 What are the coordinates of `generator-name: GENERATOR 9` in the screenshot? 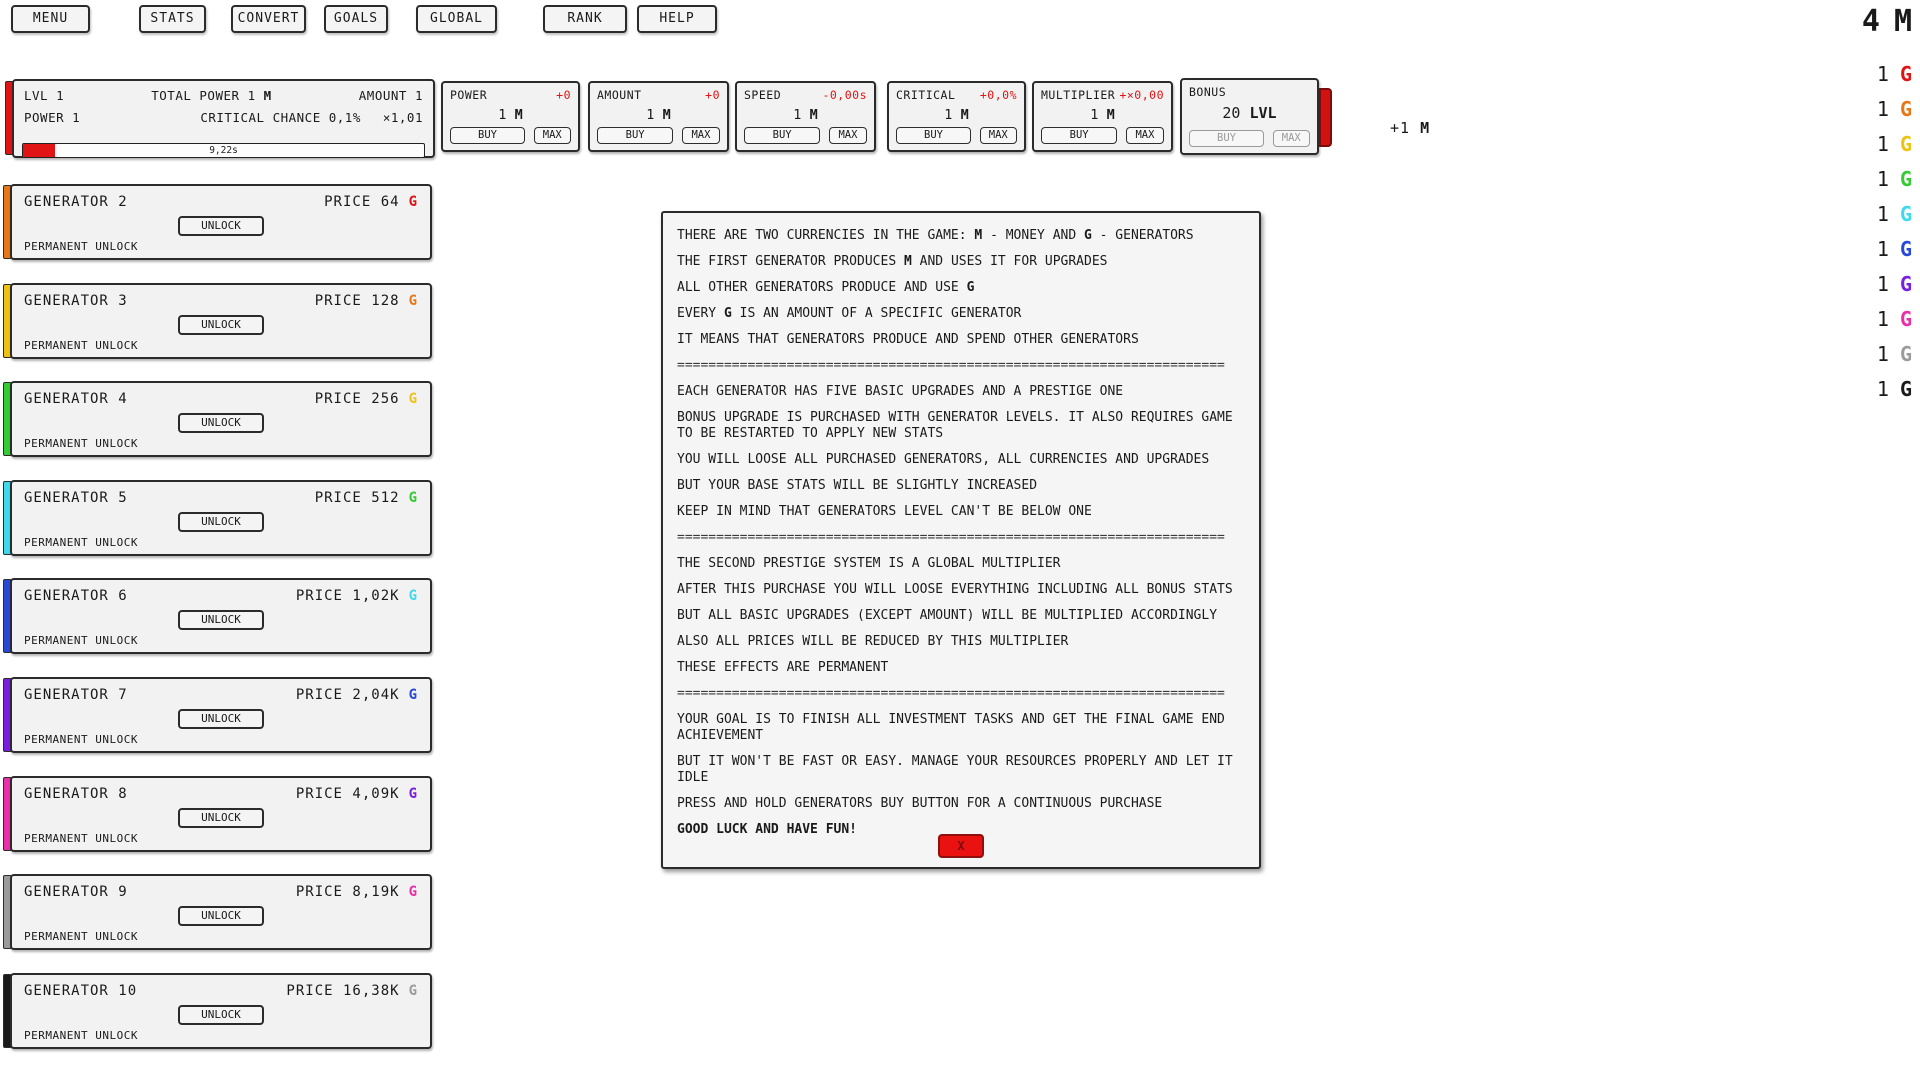 It's located at (76, 892).